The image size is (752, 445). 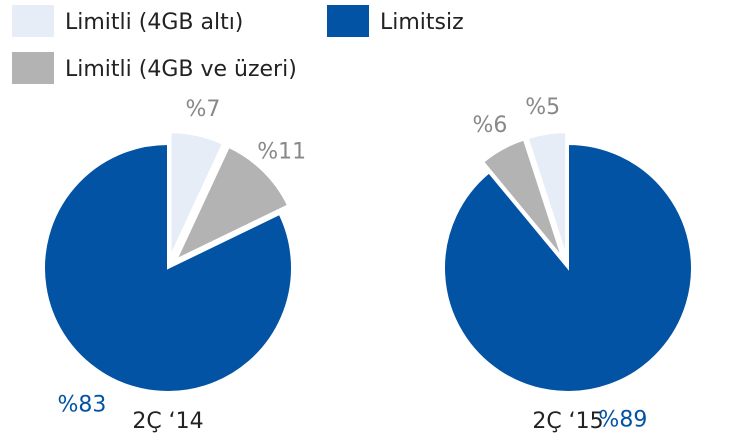 What do you see at coordinates (542, 107) in the screenshot?
I see `slice-label: %5` at bounding box center [542, 107].